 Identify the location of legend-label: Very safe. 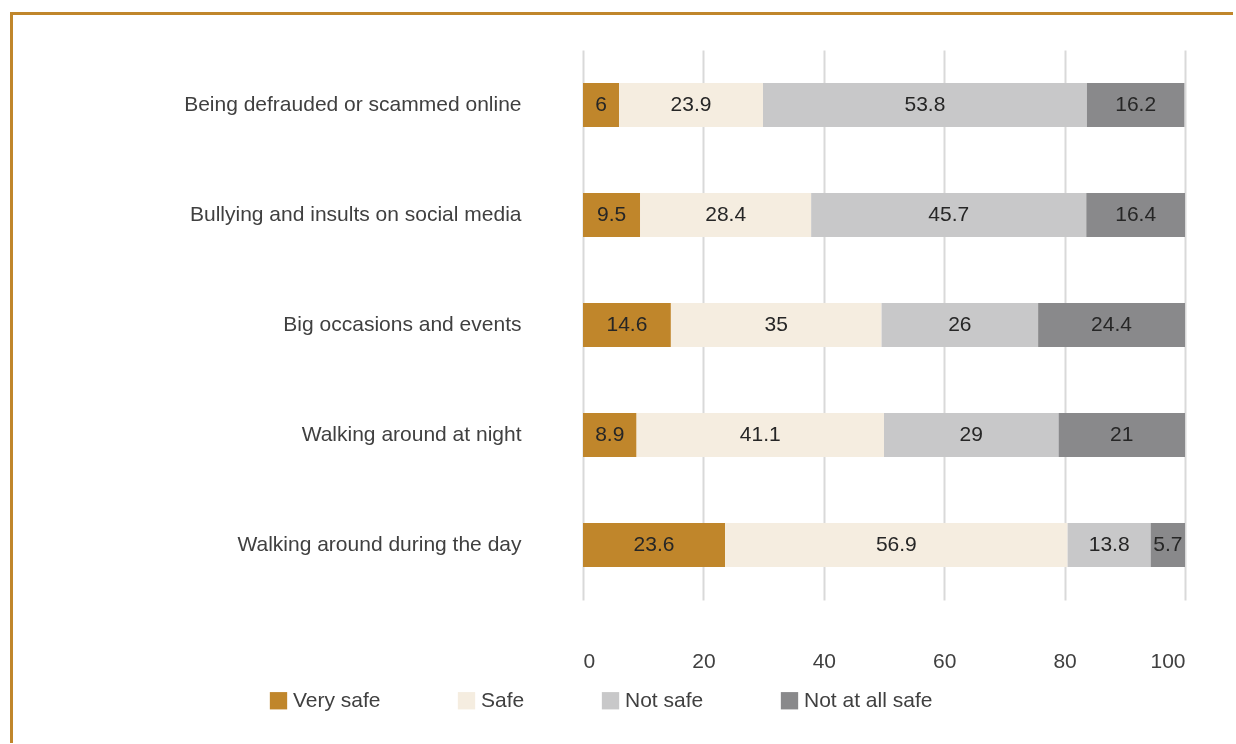
(337, 699).